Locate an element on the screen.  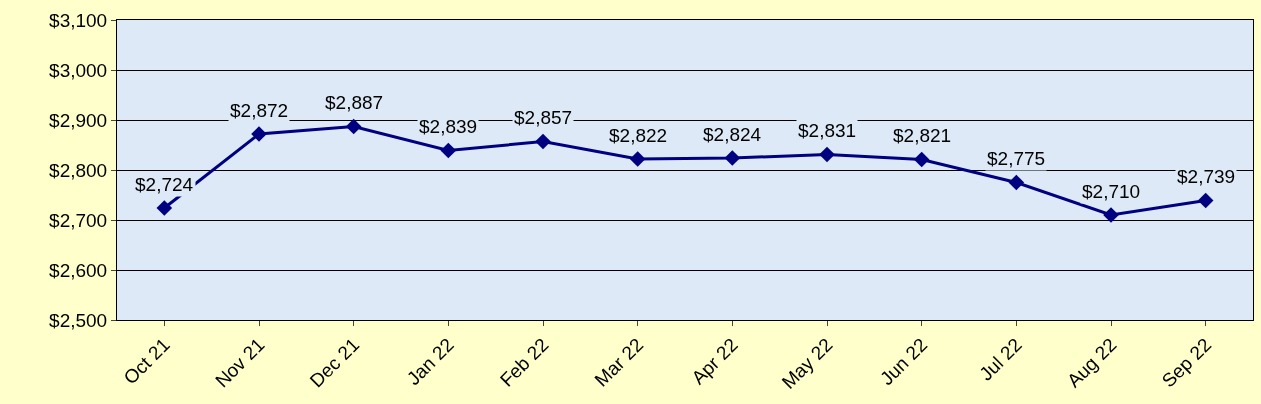
x-tick-label: May 22 is located at coordinates (807, 363).